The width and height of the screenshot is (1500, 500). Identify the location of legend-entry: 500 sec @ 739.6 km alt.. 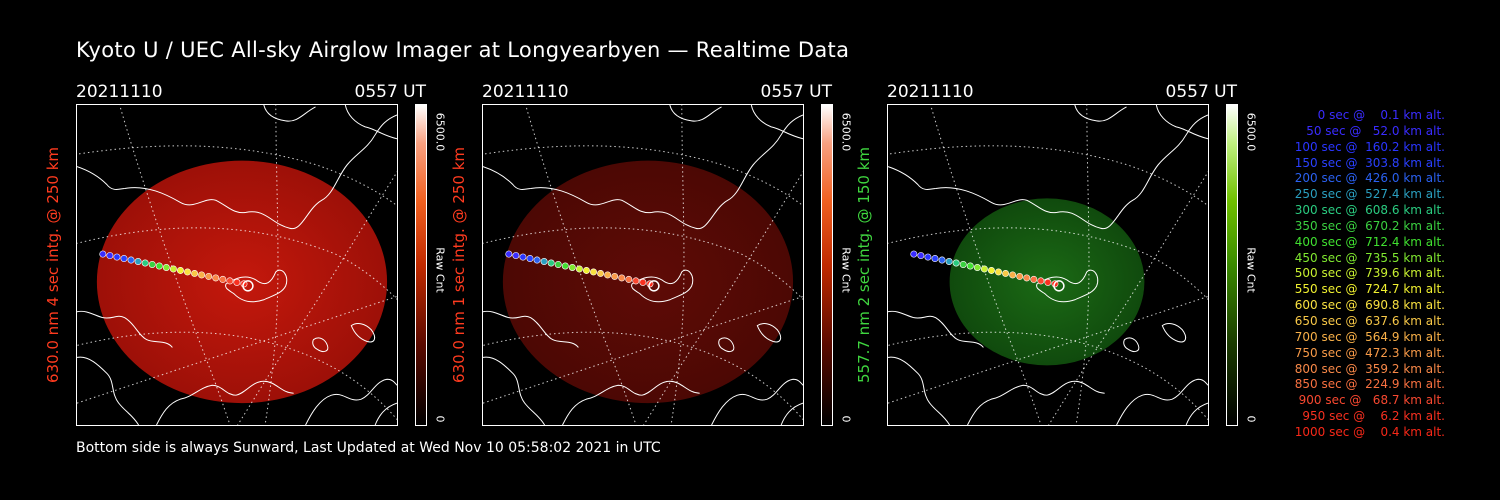
(1367, 273).